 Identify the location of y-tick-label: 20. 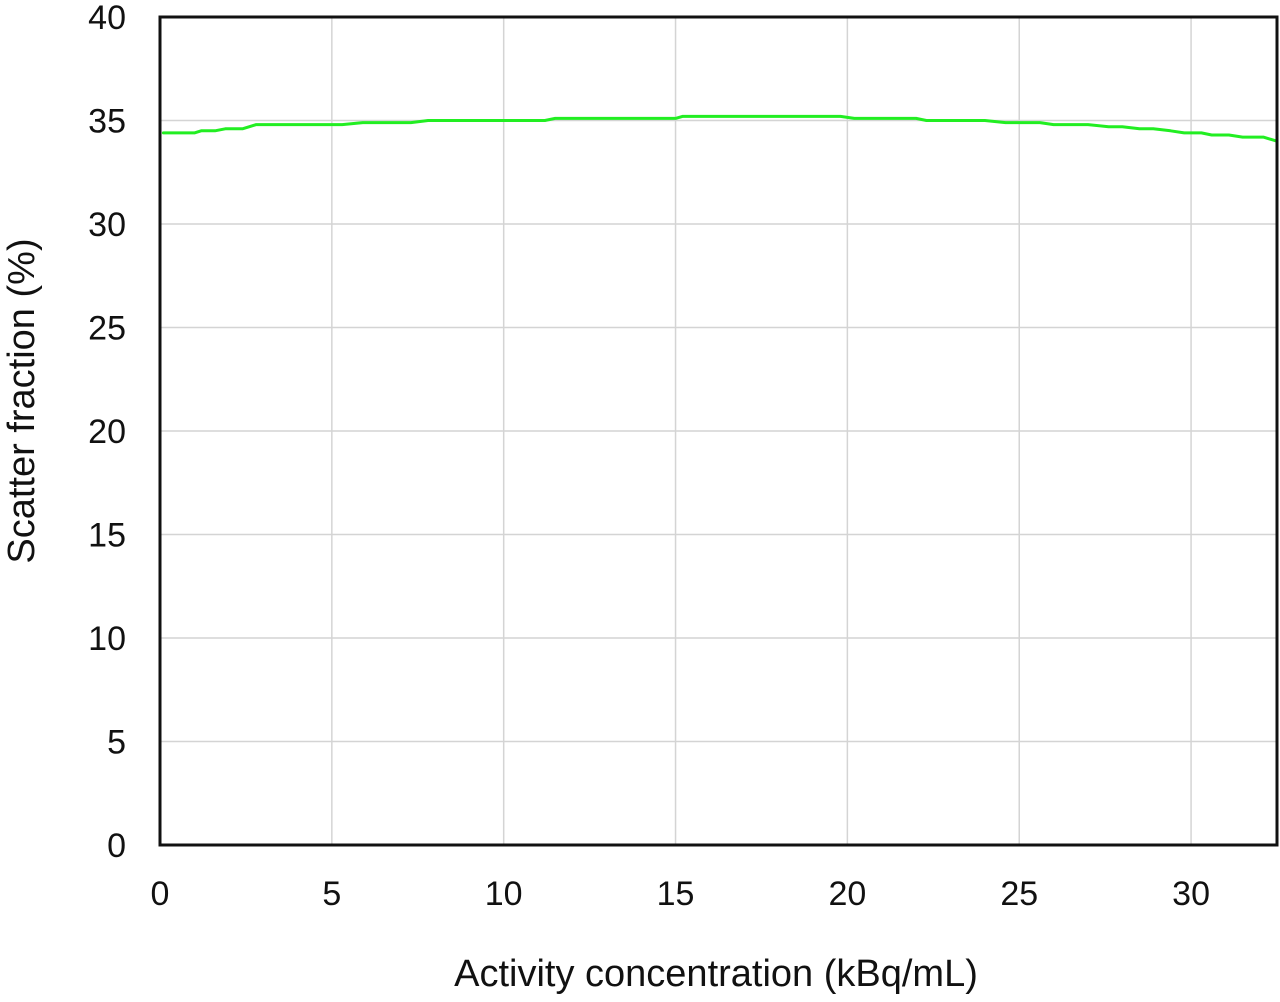
(107, 432).